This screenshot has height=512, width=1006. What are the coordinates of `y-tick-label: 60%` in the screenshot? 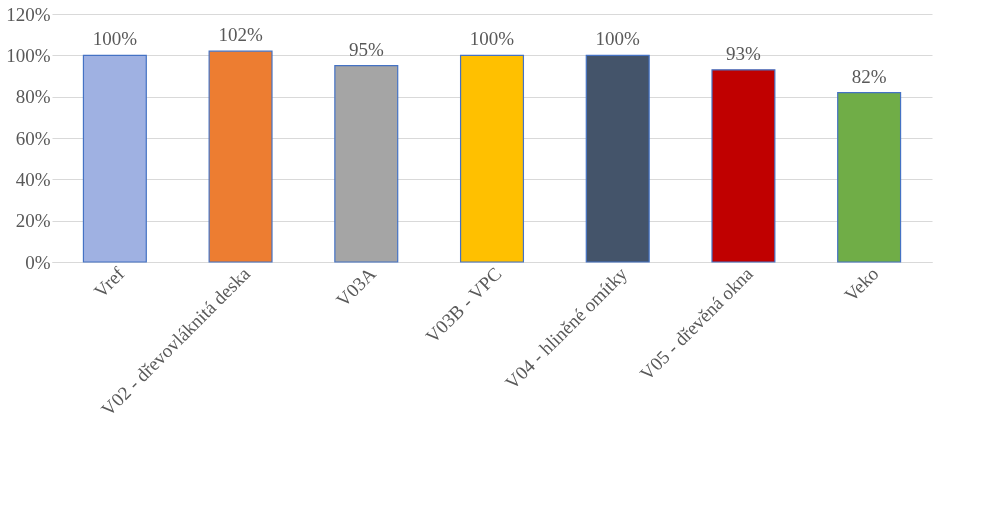 It's located at (33, 138).